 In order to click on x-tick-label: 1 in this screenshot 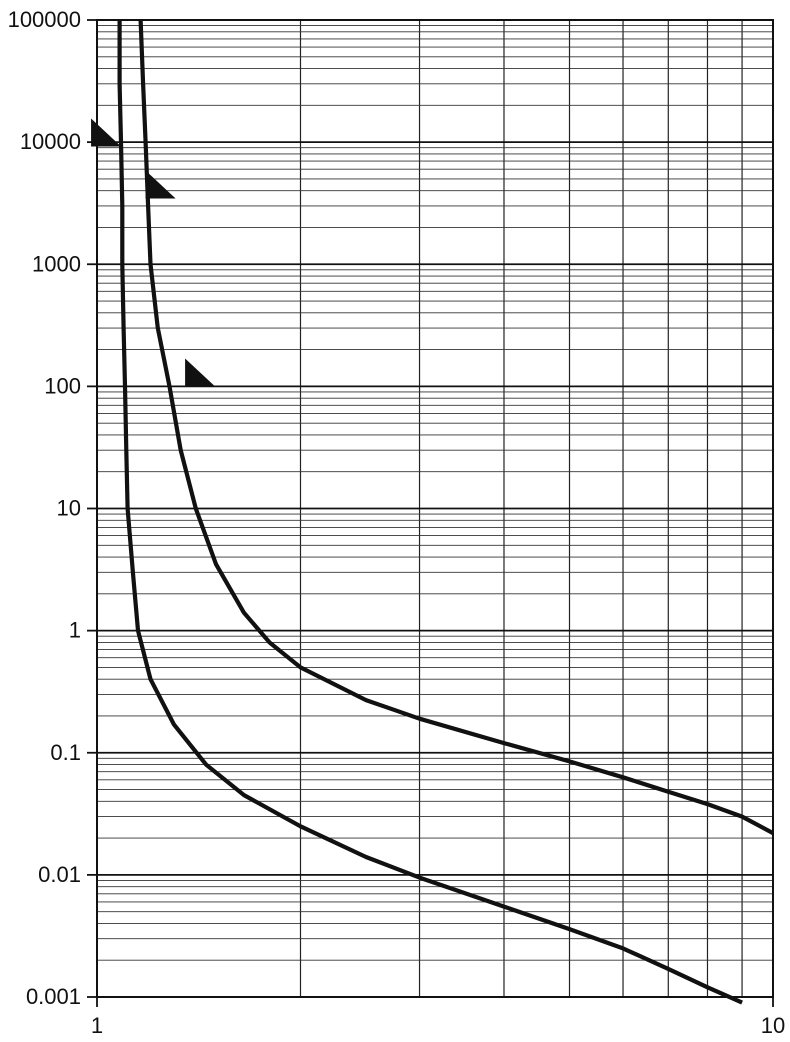, I will do `click(97, 1025)`.